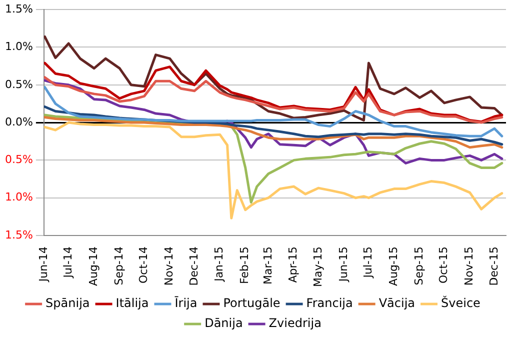 The width and height of the screenshot is (526, 342). Describe the element at coordinates (245, 265) in the screenshot. I see `x-tick-label: Feb-15` at that location.